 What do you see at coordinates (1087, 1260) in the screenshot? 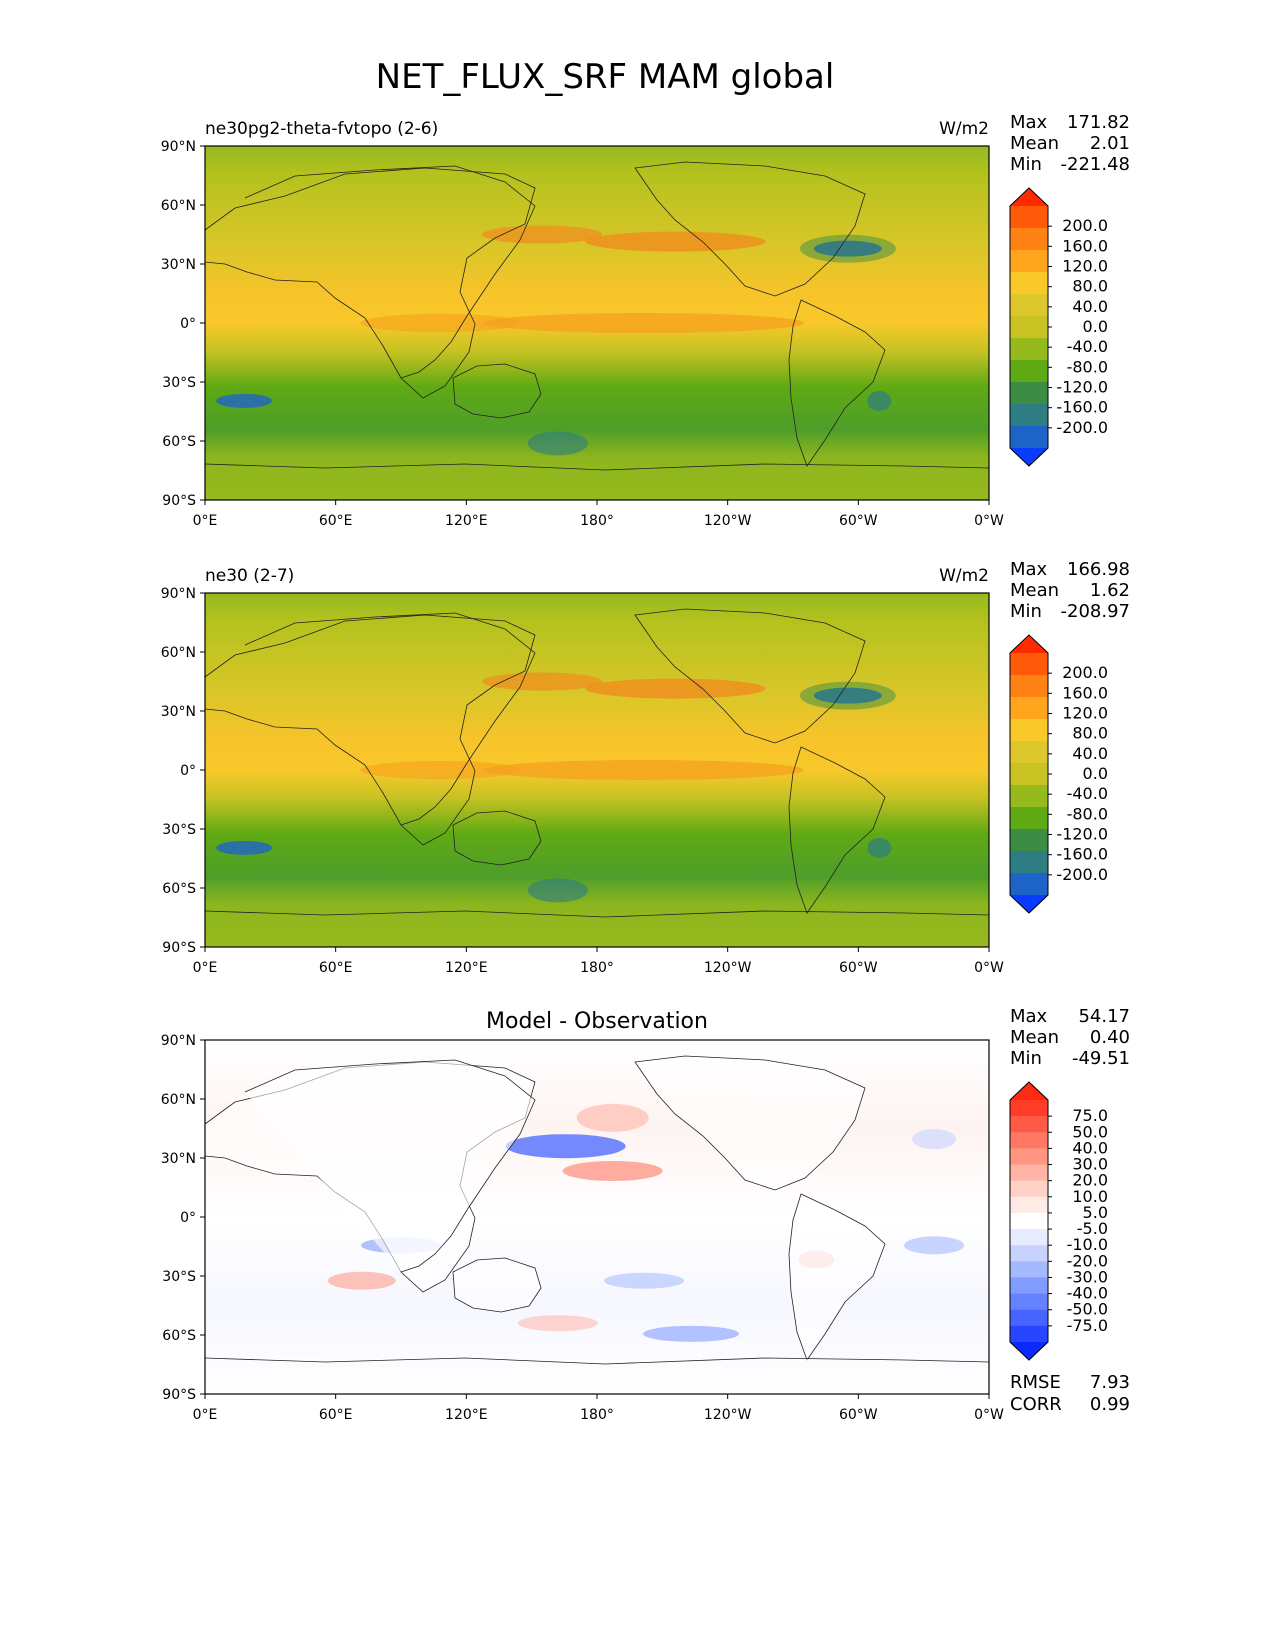
I see `colorbar-tick-label: -20.0` at bounding box center [1087, 1260].